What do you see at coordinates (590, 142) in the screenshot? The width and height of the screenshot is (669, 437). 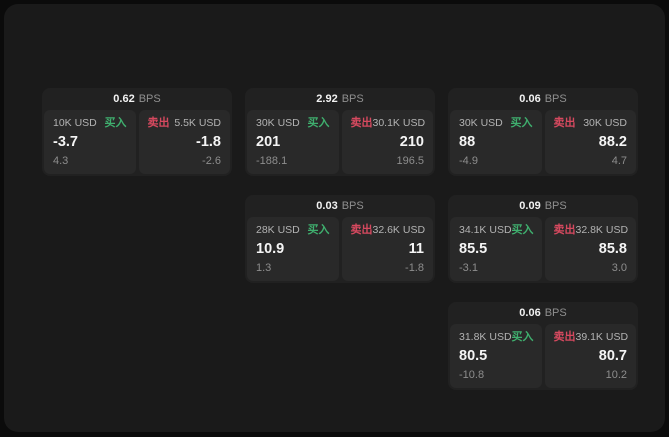 I see `sell-panel: 卖出 30K USD 88.2 4.7` at bounding box center [590, 142].